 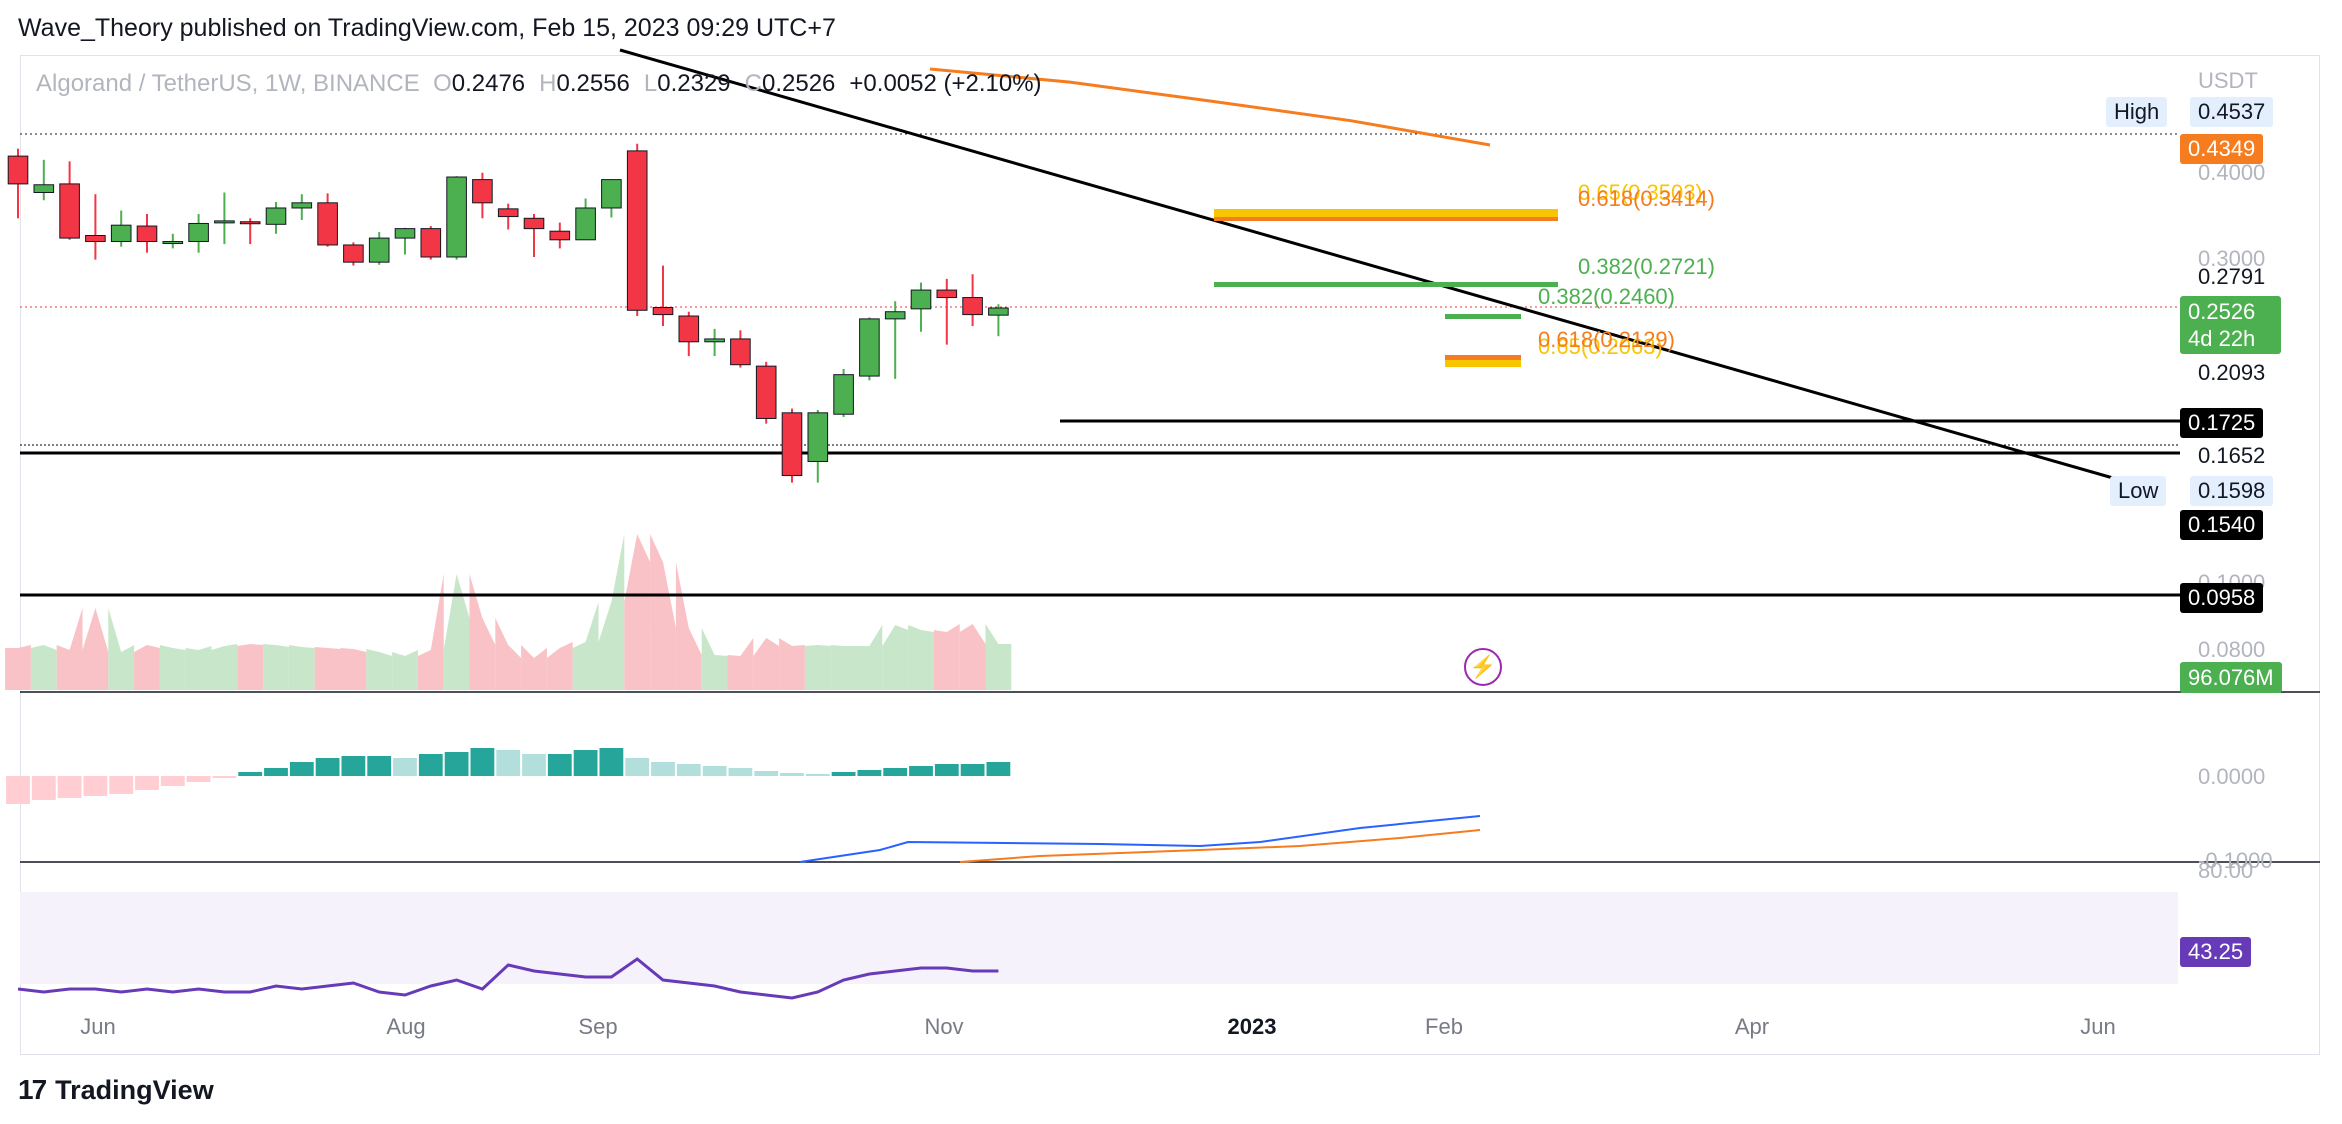 I want to click on fib-label-0382-b: 0.382(0.2460), so click(x=1606, y=296).